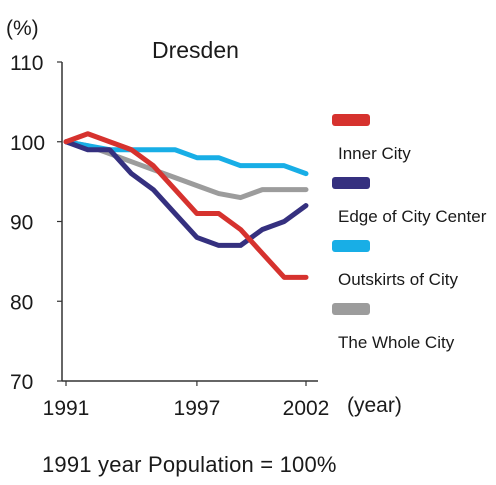 The width and height of the screenshot is (496, 485). Describe the element at coordinates (412, 216) in the screenshot. I see `legend-label: Edge of City Center` at that location.